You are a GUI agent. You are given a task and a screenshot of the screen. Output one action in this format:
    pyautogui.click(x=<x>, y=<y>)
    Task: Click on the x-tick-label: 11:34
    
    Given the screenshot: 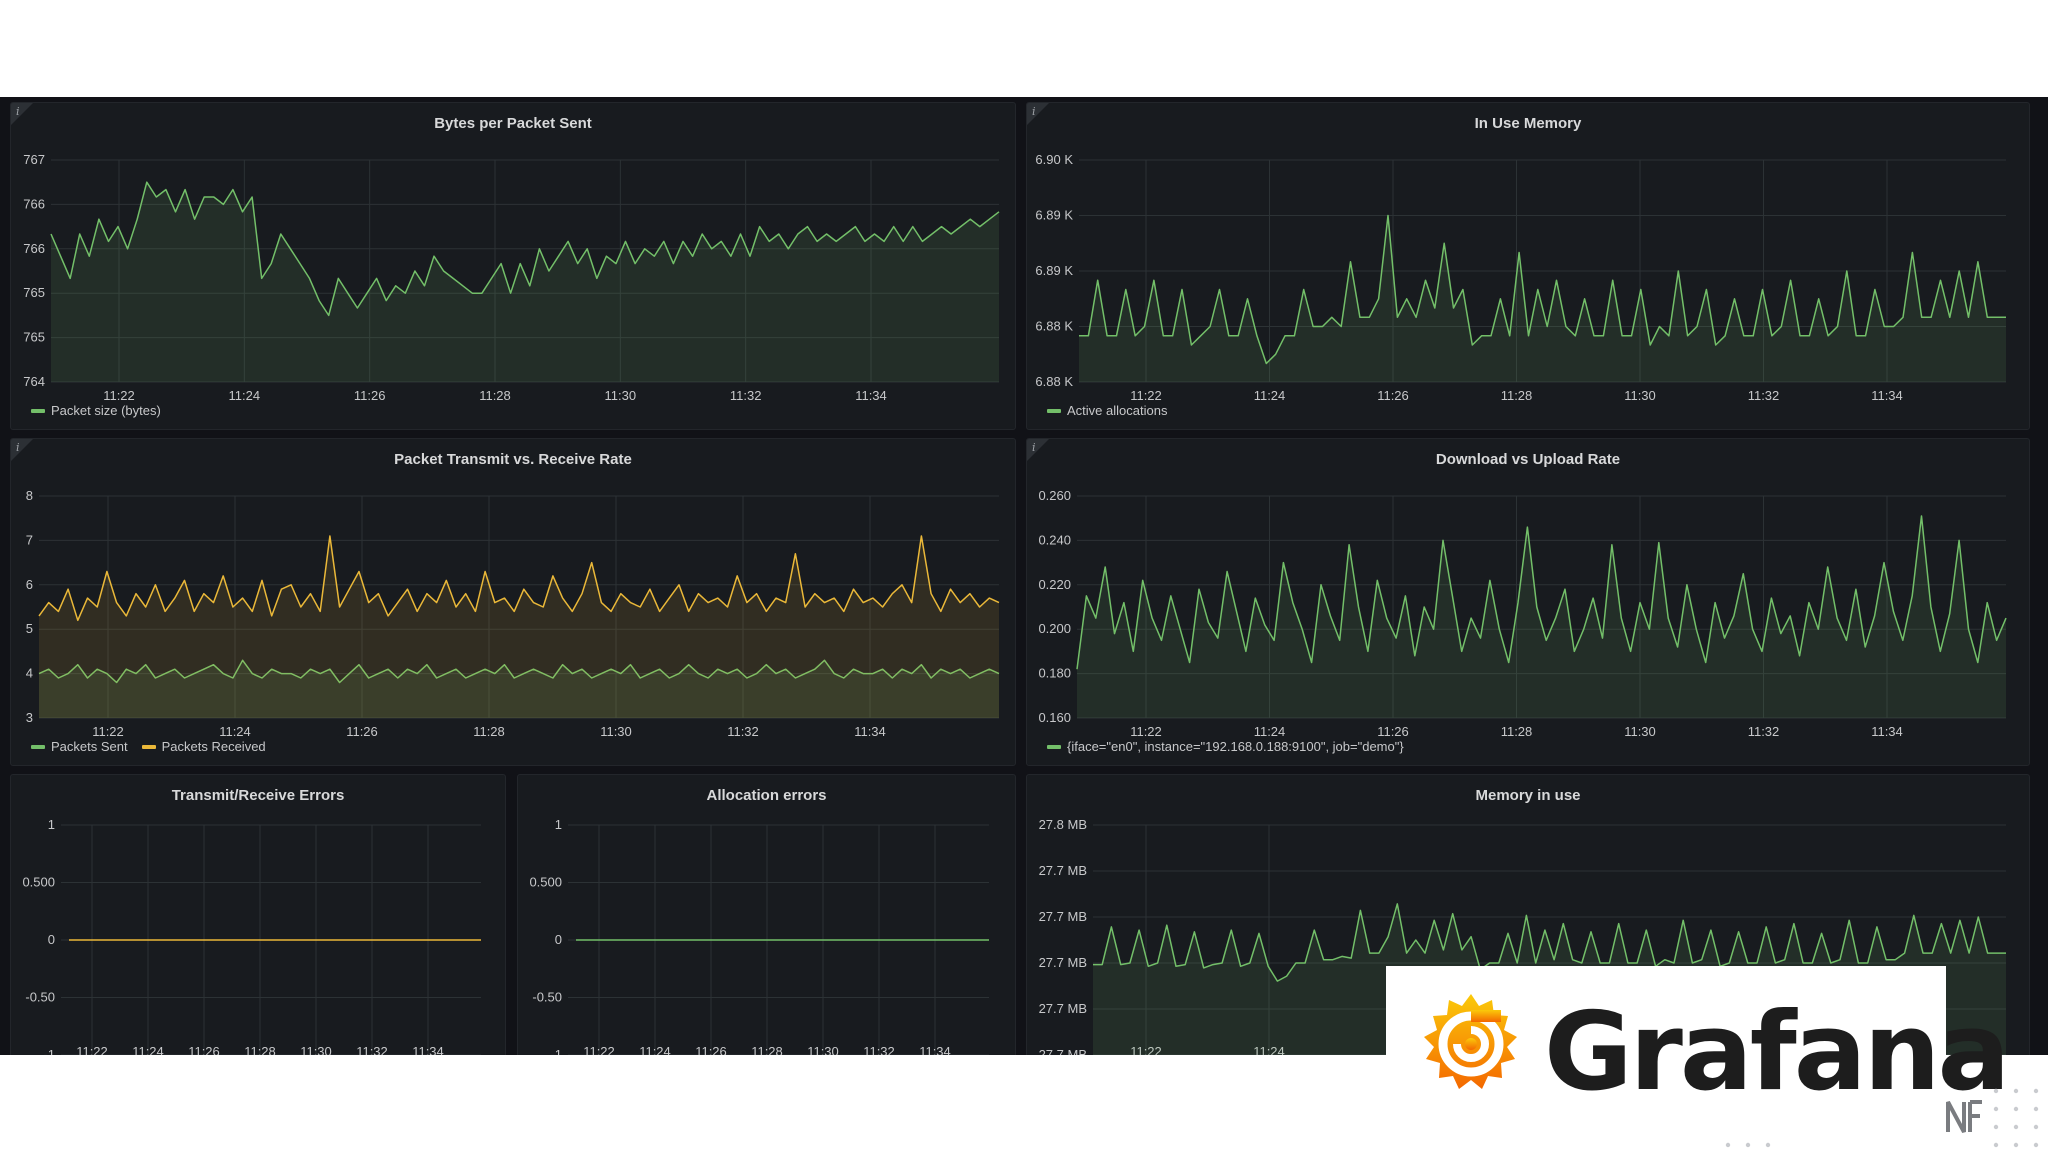 What is the action you would take?
    pyautogui.click(x=871, y=395)
    